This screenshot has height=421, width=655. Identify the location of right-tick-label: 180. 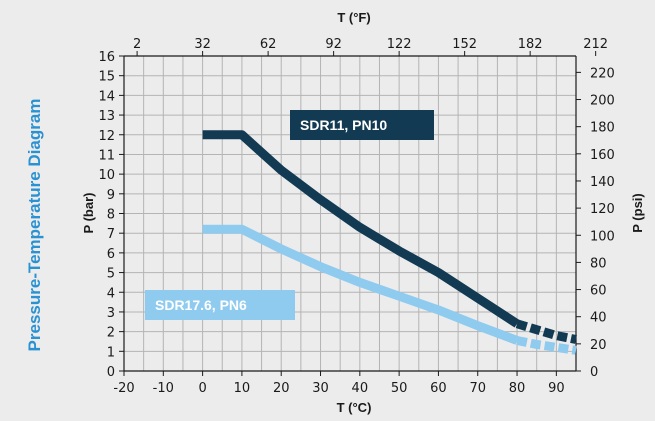
(602, 128).